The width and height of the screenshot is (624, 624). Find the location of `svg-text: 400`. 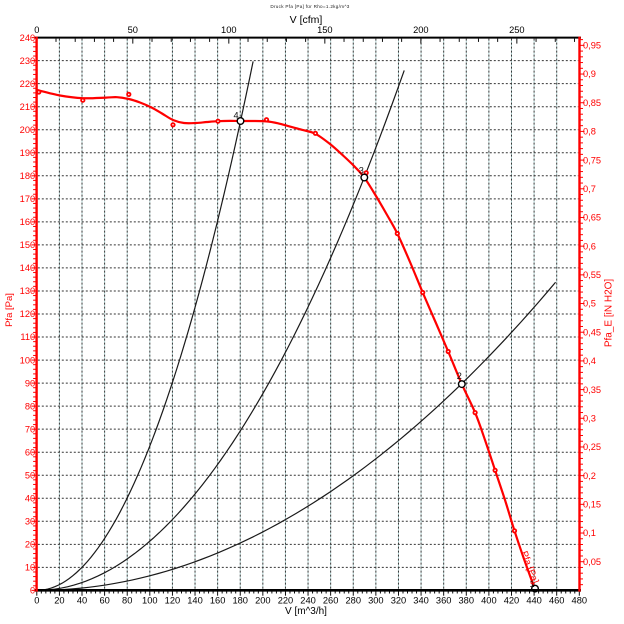

svg-text: 400 is located at coordinates (489, 601).